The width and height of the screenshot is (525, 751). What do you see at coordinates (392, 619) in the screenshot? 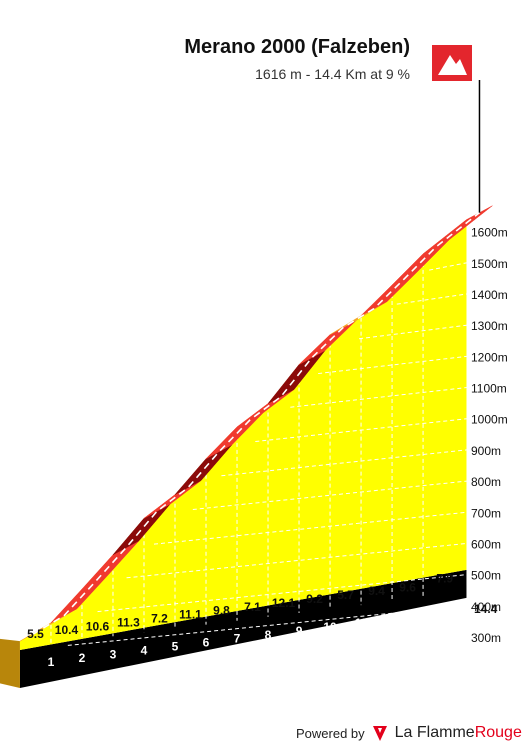
I see `km-tick-label: 12` at bounding box center [392, 619].